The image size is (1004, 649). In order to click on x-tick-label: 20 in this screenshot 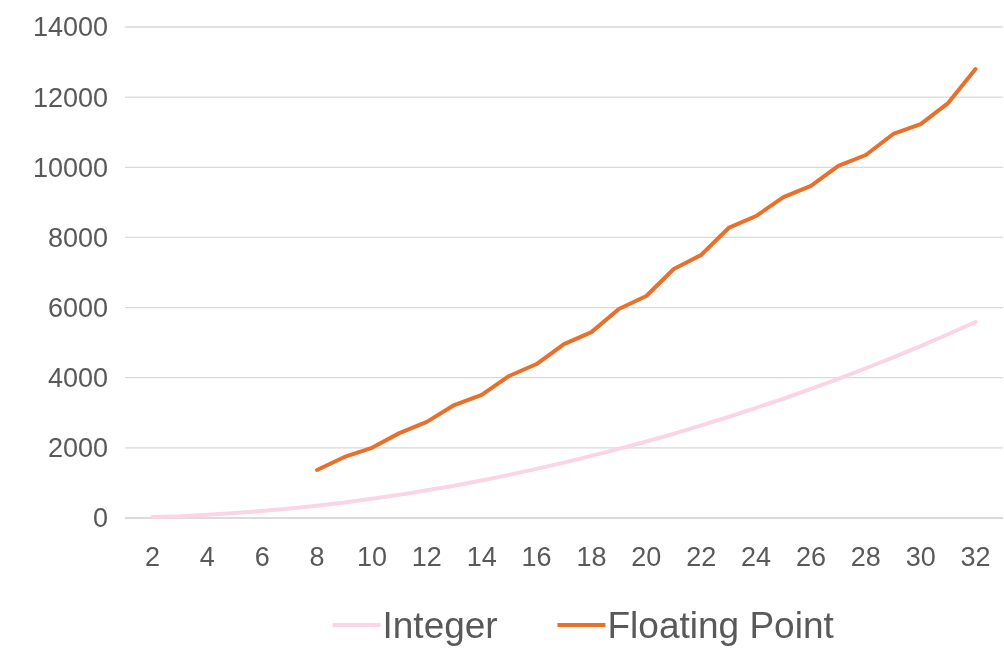, I will do `click(646, 557)`.